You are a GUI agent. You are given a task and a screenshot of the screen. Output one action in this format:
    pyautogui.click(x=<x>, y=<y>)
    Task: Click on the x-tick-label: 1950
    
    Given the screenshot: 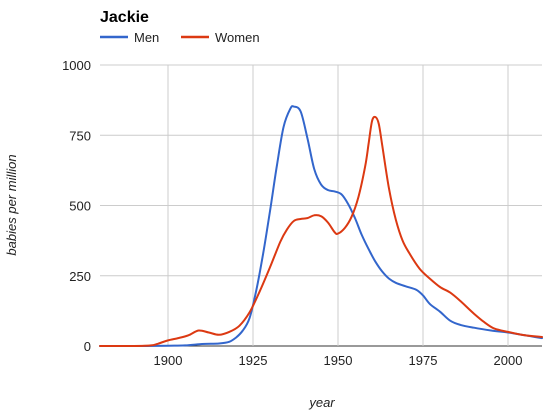 What is the action you would take?
    pyautogui.click(x=338, y=360)
    